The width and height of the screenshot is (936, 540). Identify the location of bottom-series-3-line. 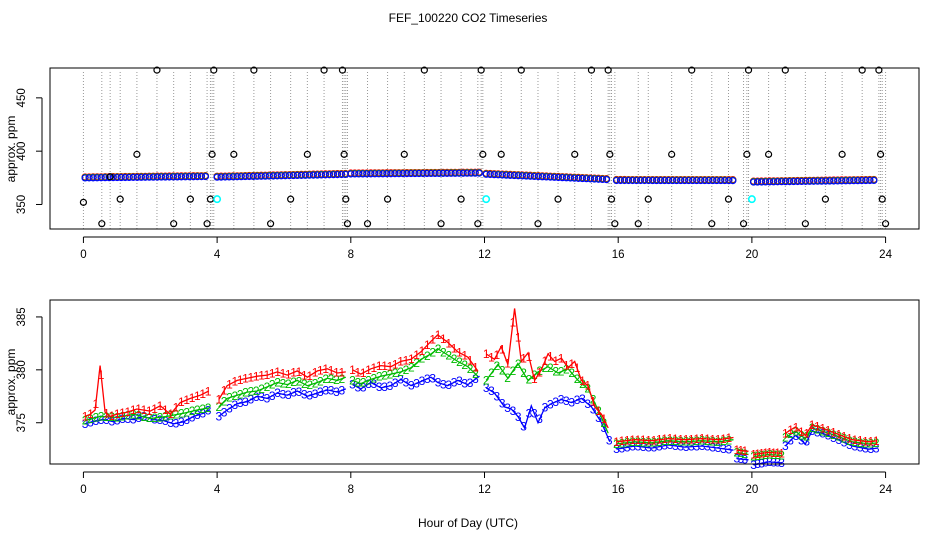
(416, 382).